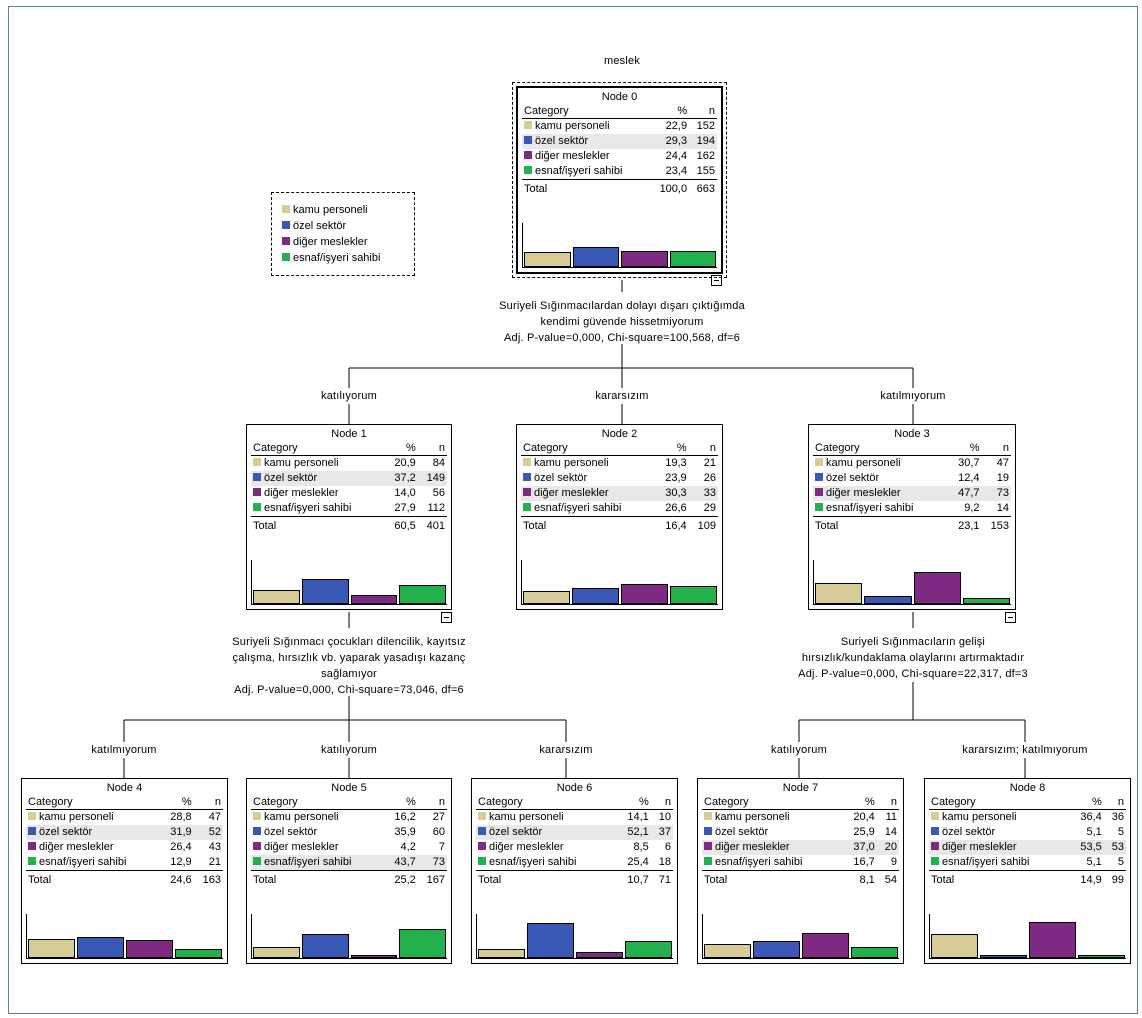  Describe the element at coordinates (800, 788) in the screenshot. I see `node-title: Node 7` at that location.